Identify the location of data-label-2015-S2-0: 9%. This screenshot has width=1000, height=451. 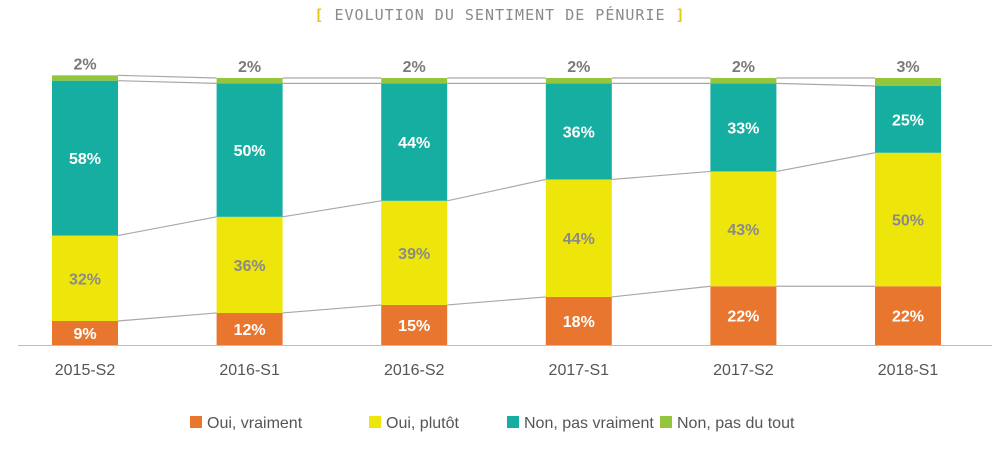
(84, 334).